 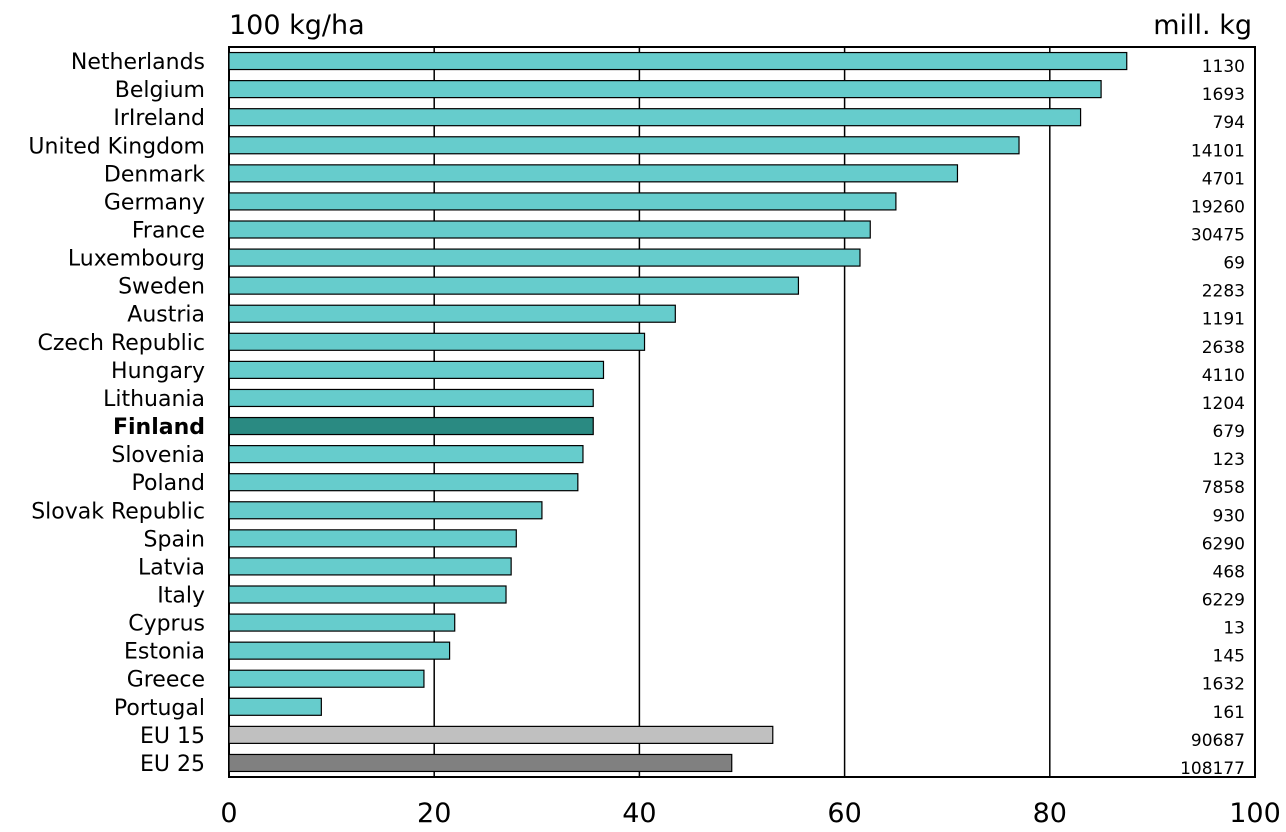 What do you see at coordinates (1202, 25) in the screenshot?
I see `secondary-unit-label: mill. kg` at bounding box center [1202, 25].